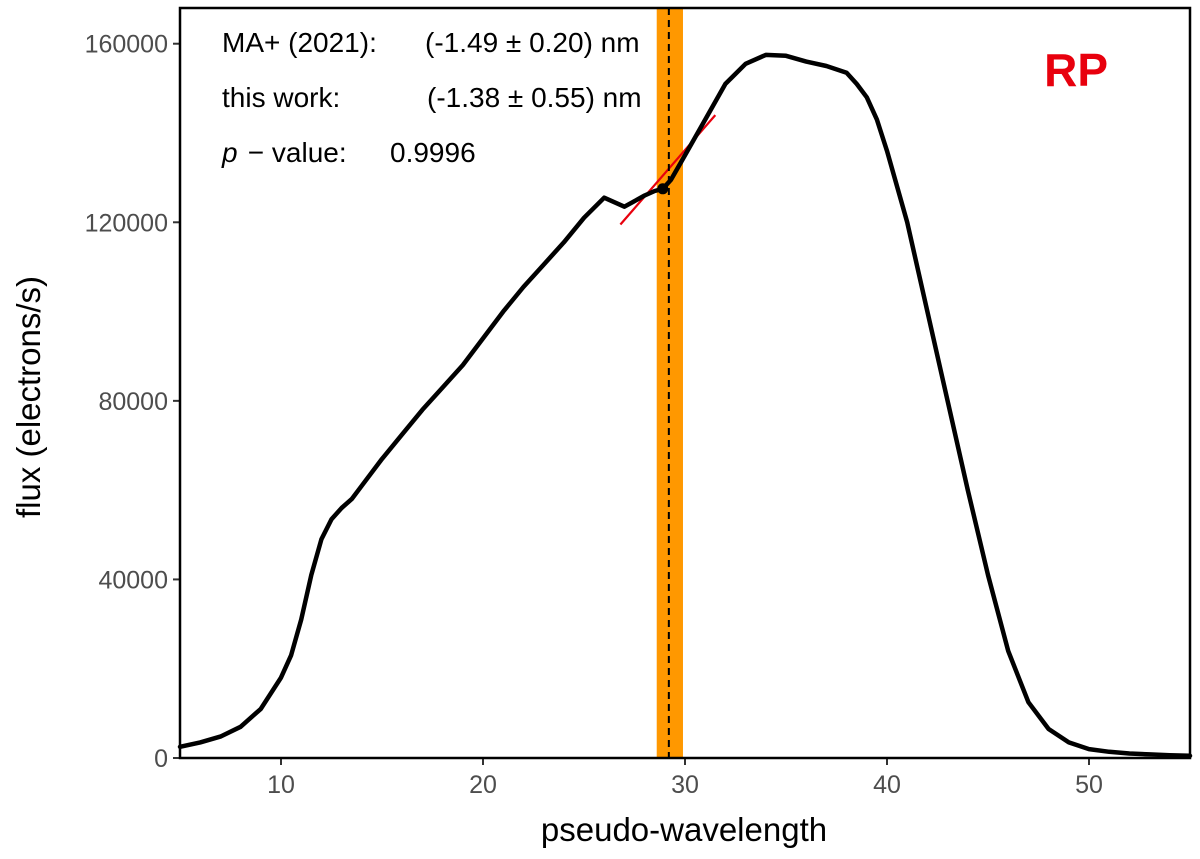 The height and width of the screenshot is (859, 1200). What do you see at coordinates (133, 580) in the screenshot?
I see `y-tick-label: 40000` at bounding box center [133, 580].